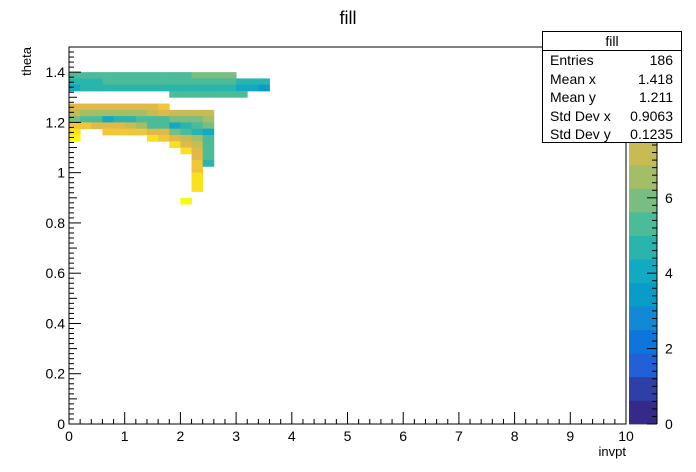 The image size is (696, 472). What do you see at coordinates (573, 78) in the screenshot?
I see `stats-label: Mean x` at bounding box center [573, 78].